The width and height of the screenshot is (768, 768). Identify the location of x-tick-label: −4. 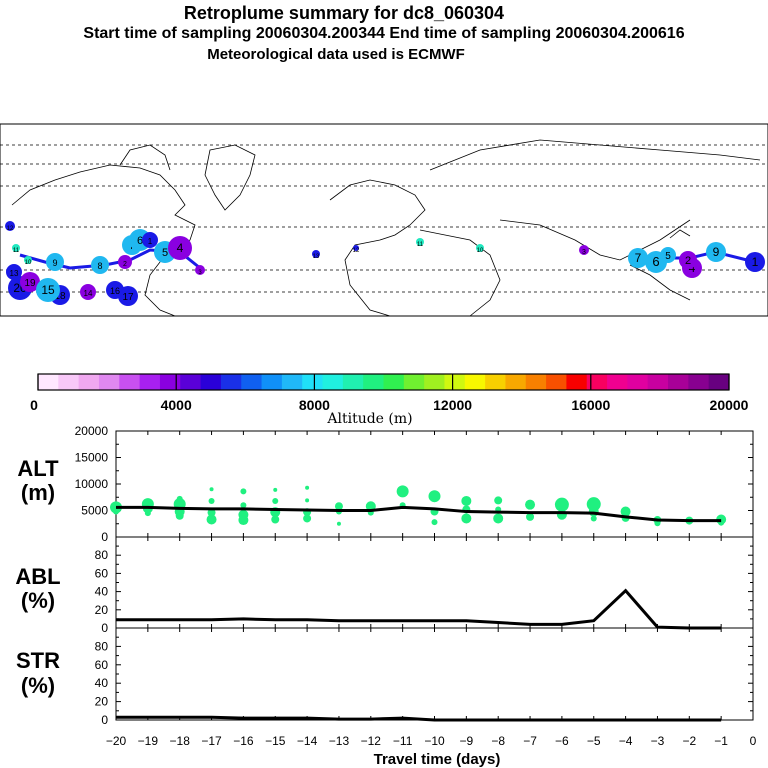
(626, 741).